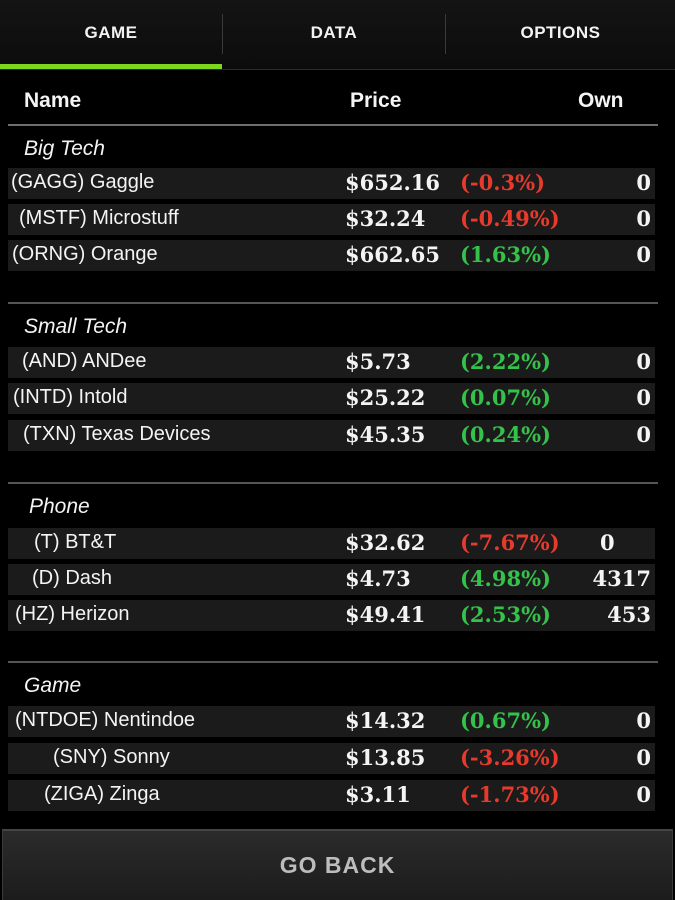  Describe the element at coordinates (331, 579) in the screenshot. I see `stock-row: (D) Dash $4.73 (4.98%) 4317` at that location.